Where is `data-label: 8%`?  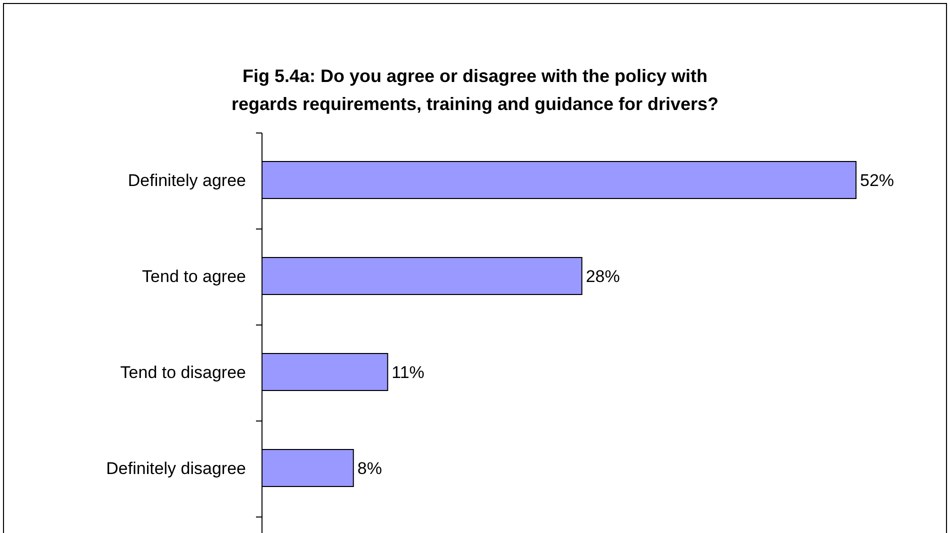
data-label: 8% is located at coordinates (369, 468).